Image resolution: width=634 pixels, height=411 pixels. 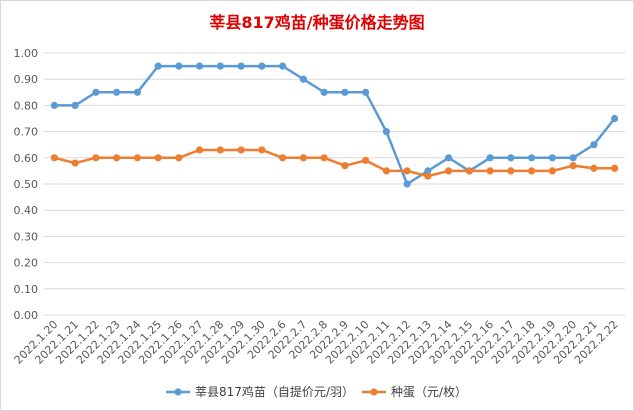 I want to click on y-tick-label: 0.10, so click(x=26, y=289).